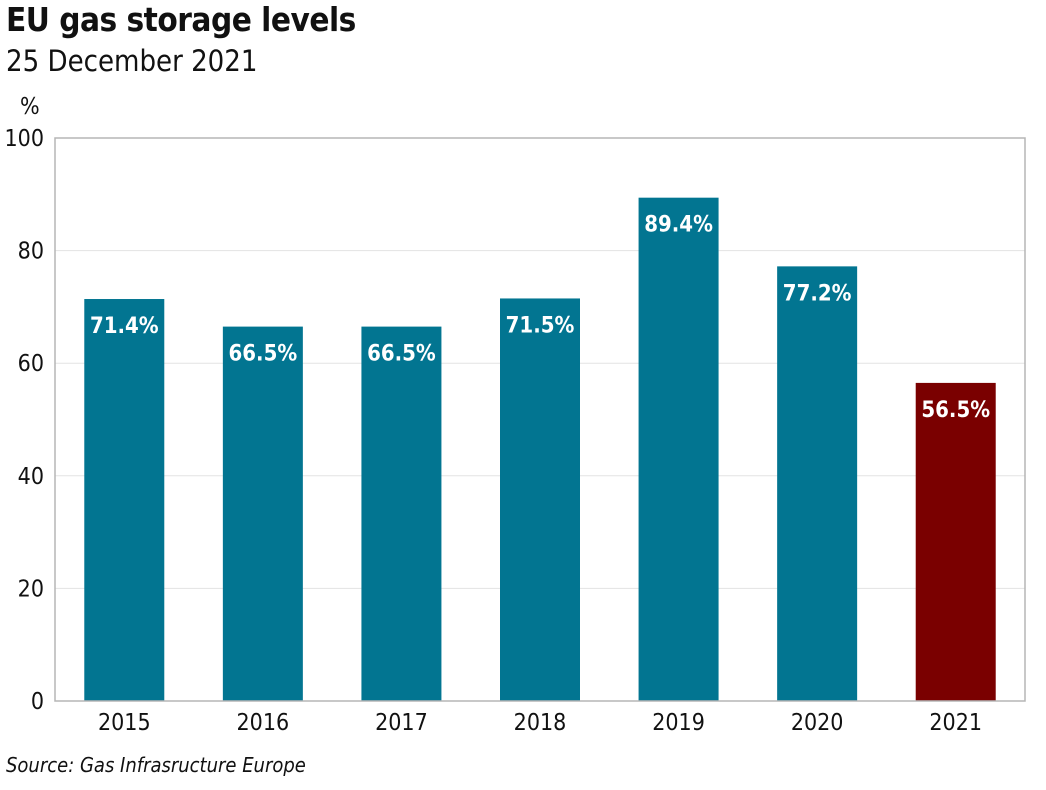  Describe the element at coordinates (262, 513) in the screenshot. I see `bar-2016` at that location.